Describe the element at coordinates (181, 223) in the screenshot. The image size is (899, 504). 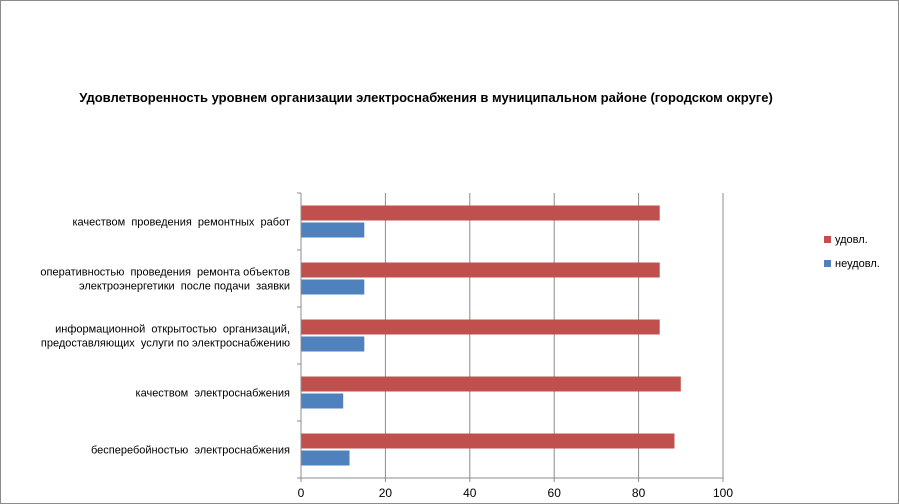
I see `category-label: качеством проведения ремонтных работ` at that location.